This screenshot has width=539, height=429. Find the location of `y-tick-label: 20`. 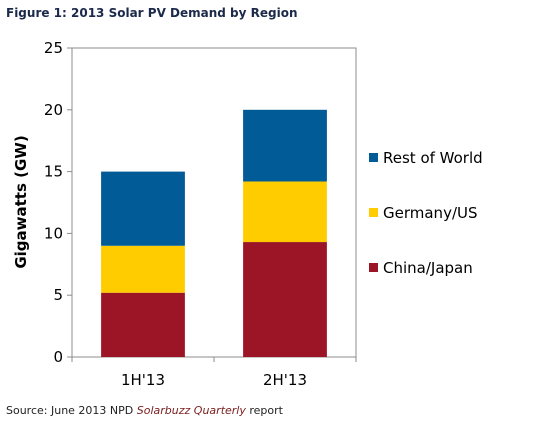

y-tick-label: 20 is located at coordinates (53, 110).